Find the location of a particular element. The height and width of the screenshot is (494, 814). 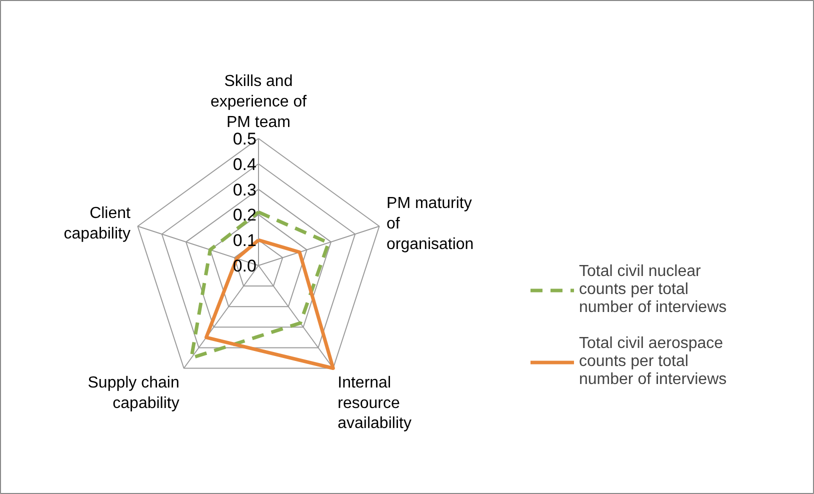

spoke-label: Internal resource availability is located at coordinates (375, 403).